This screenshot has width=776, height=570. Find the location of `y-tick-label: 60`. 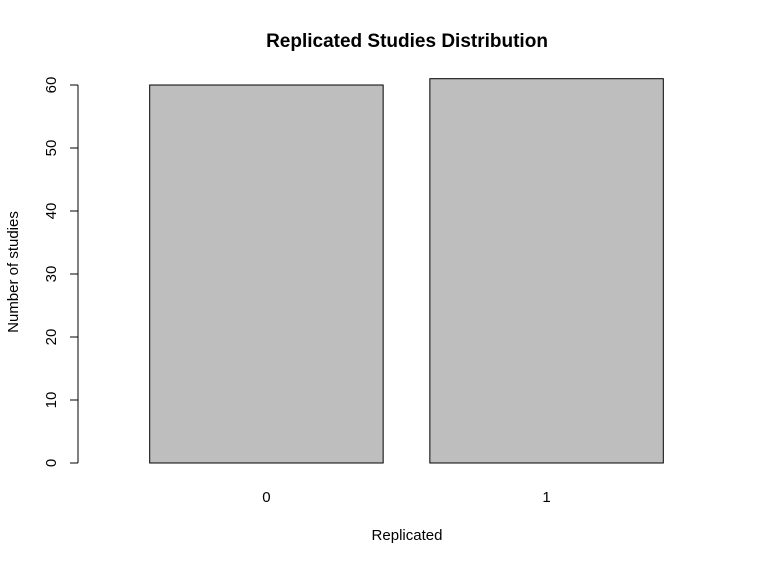

y-tick-label: 60 is located at coordinates (51, 85).